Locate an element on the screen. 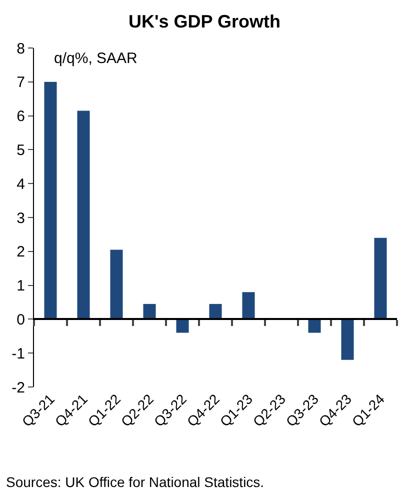 The image size is (409, 502). y-tick-label: 5 is located at coordinates (20, 150).